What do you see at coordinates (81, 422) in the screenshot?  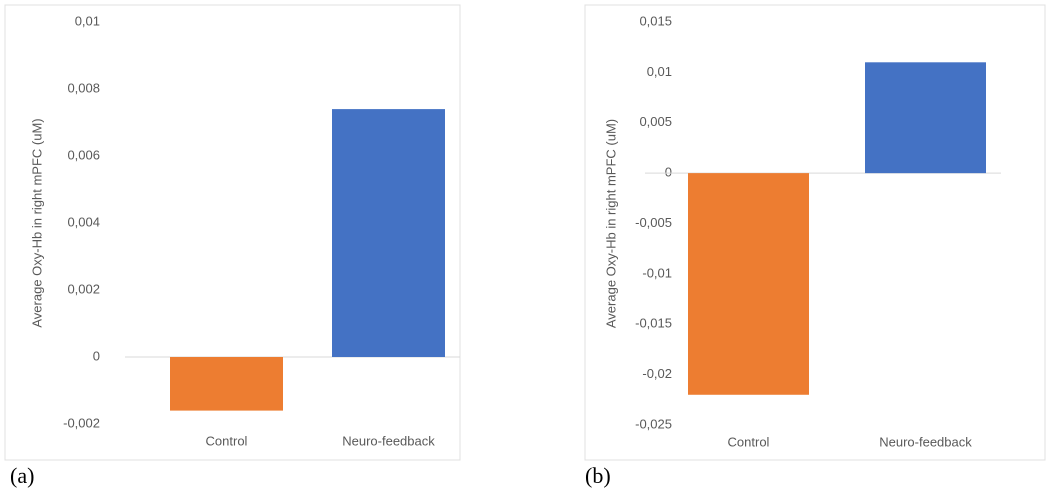 I see `y-tick-label: -0,002` at bounding box center [81, 422].